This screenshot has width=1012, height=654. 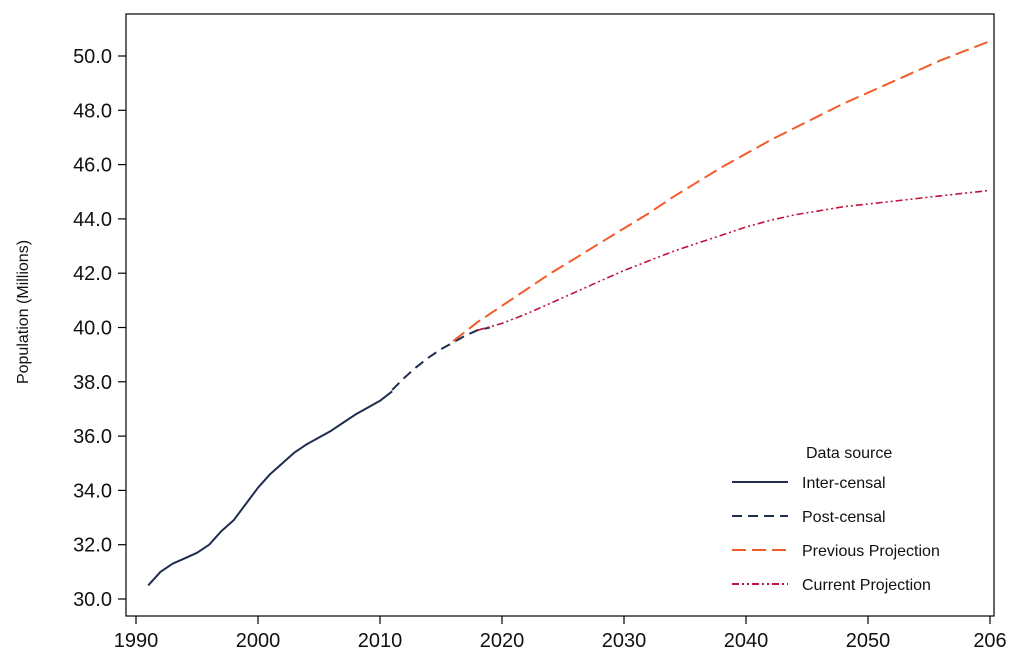 I want to click on x-tick-label: 206, so click(x=989, y=641).